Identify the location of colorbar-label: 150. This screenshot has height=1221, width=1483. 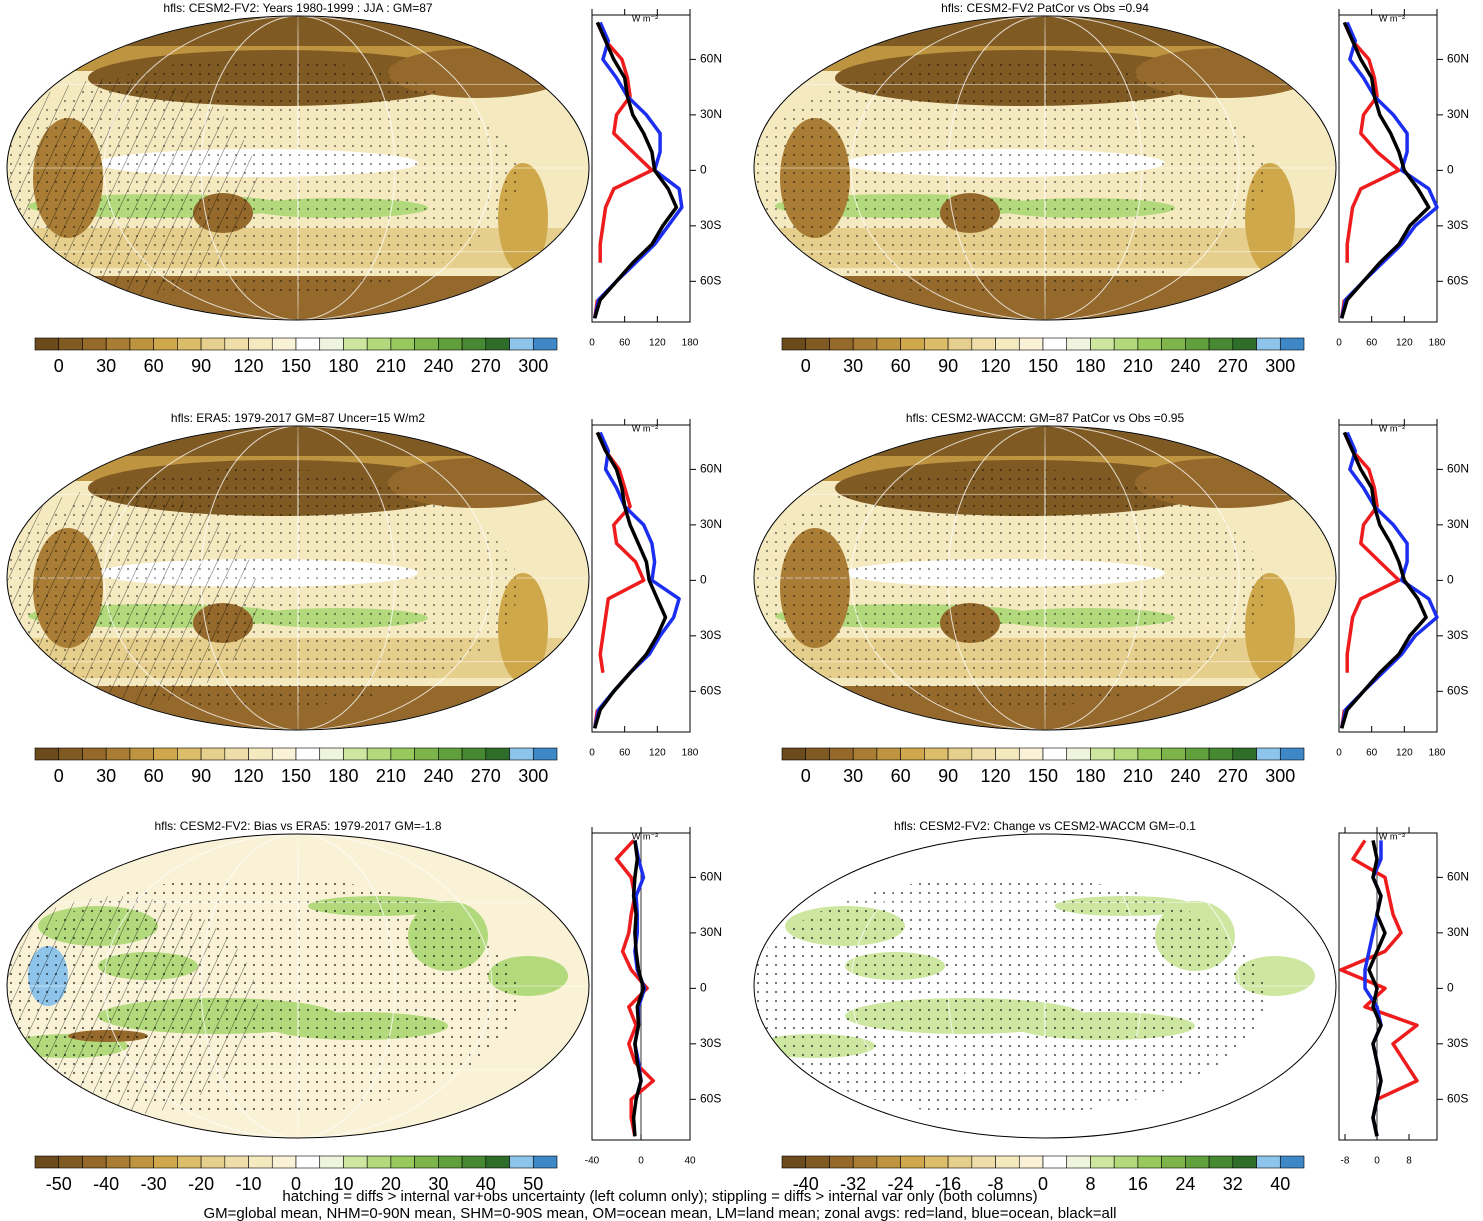
(296, 776).